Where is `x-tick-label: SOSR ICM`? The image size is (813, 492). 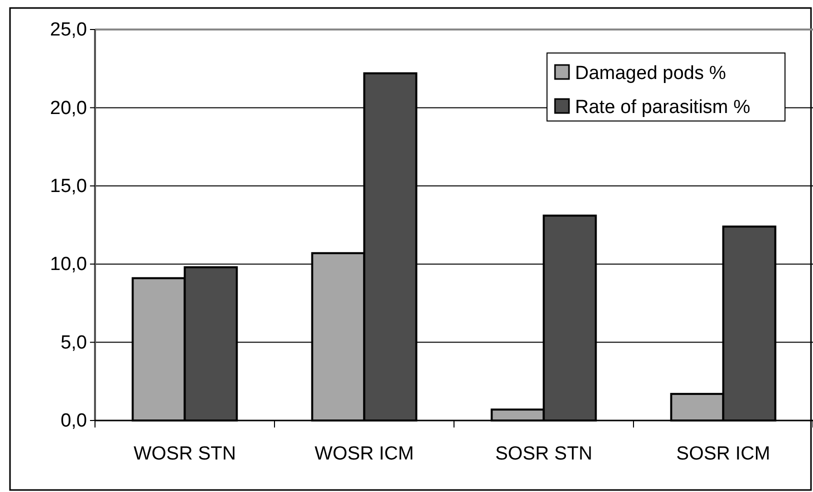
x-tick-label: SOSR ICM is located at coordinates (723, 454).